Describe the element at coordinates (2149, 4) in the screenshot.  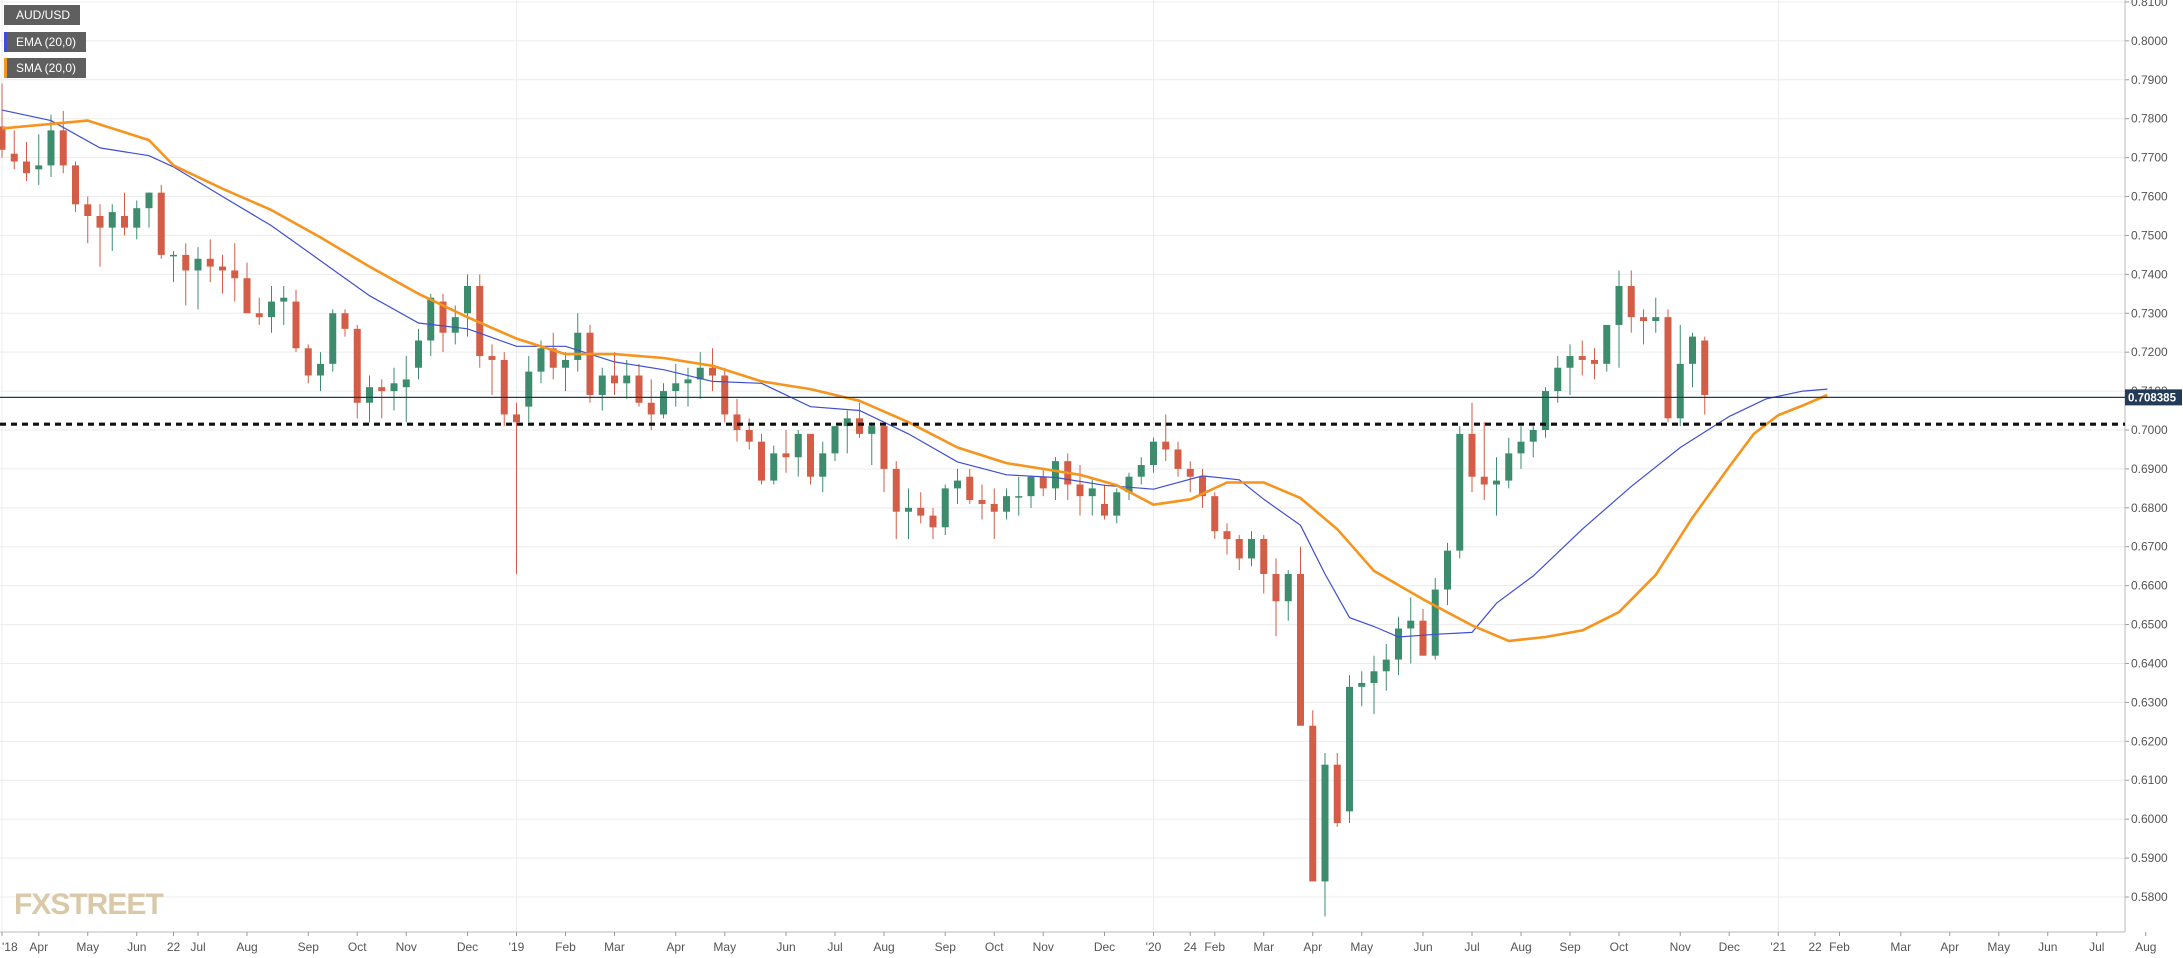
I see `y-tick-label: 0.8100` at that location.